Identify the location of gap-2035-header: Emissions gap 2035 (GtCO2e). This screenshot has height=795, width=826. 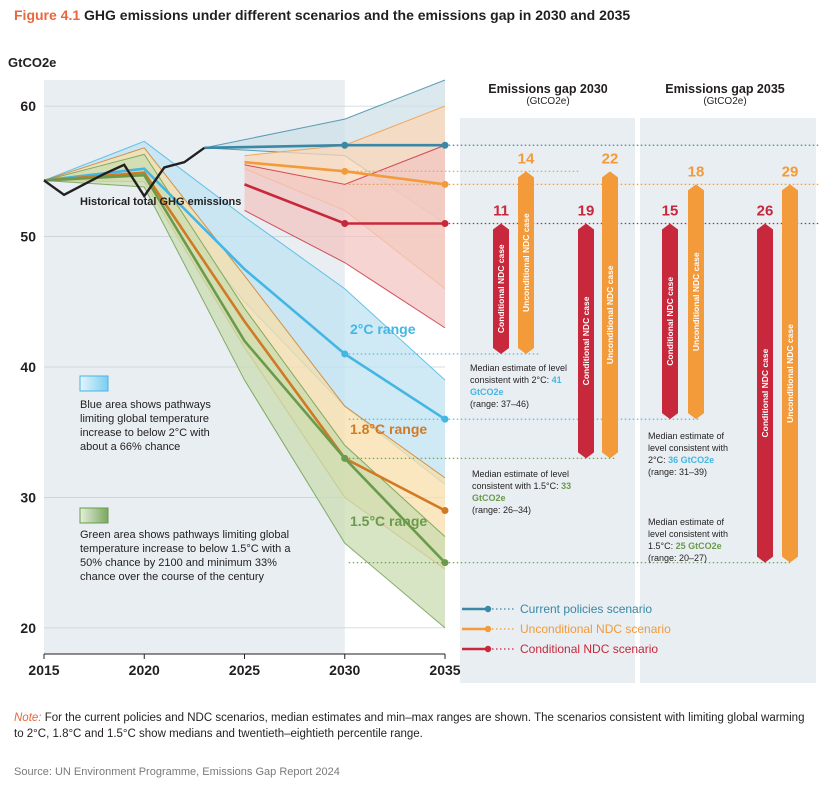
(725, 94).